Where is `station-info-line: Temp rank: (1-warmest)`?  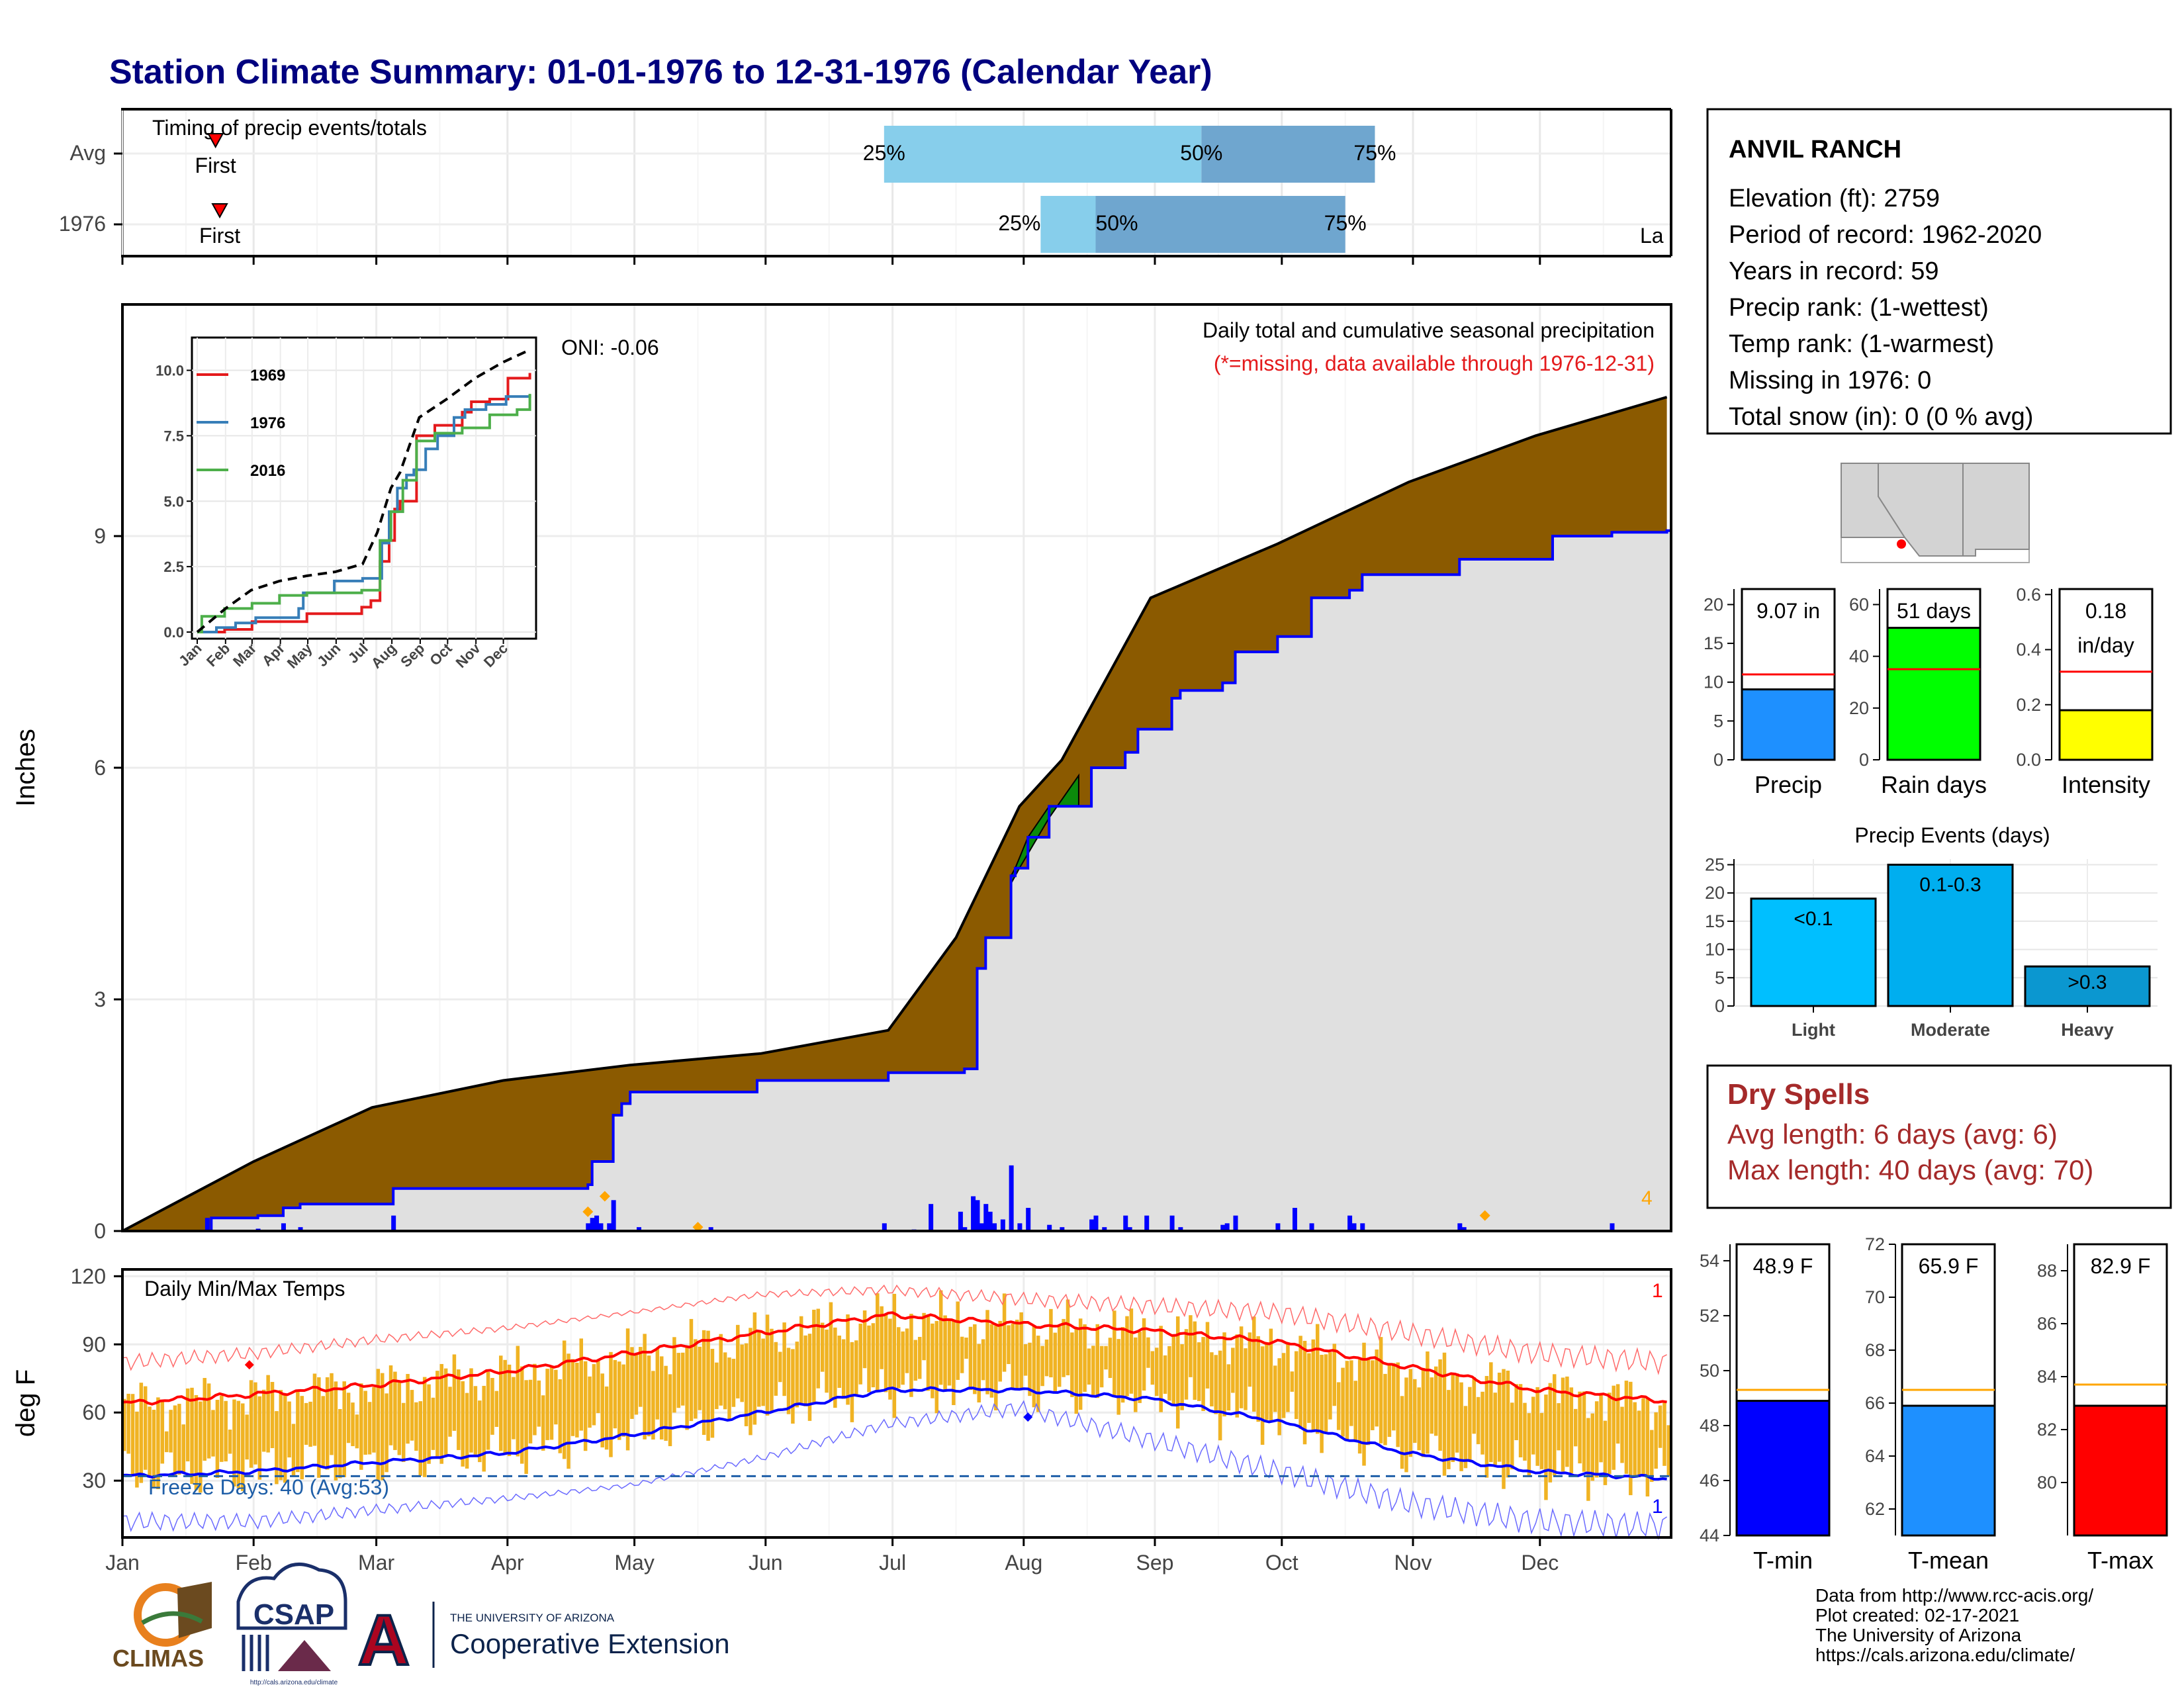 station-info-line: Temp rank: (1-warmest) is located at coordinates (1861, 344).